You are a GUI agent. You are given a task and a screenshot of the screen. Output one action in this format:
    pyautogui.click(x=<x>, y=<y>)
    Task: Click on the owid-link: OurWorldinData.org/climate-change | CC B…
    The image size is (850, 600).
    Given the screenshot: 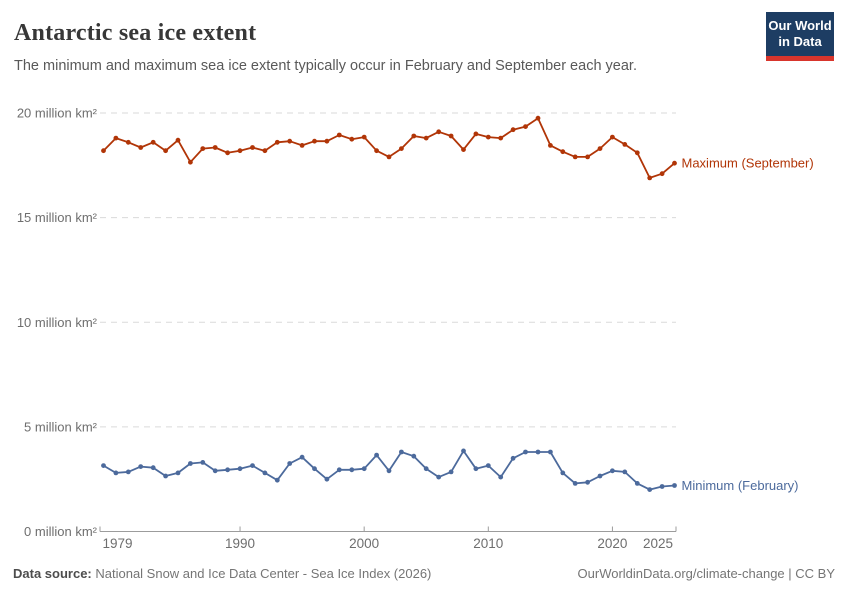 What is the action you would take?
    pyautogui.click(x=706, y=573)
    